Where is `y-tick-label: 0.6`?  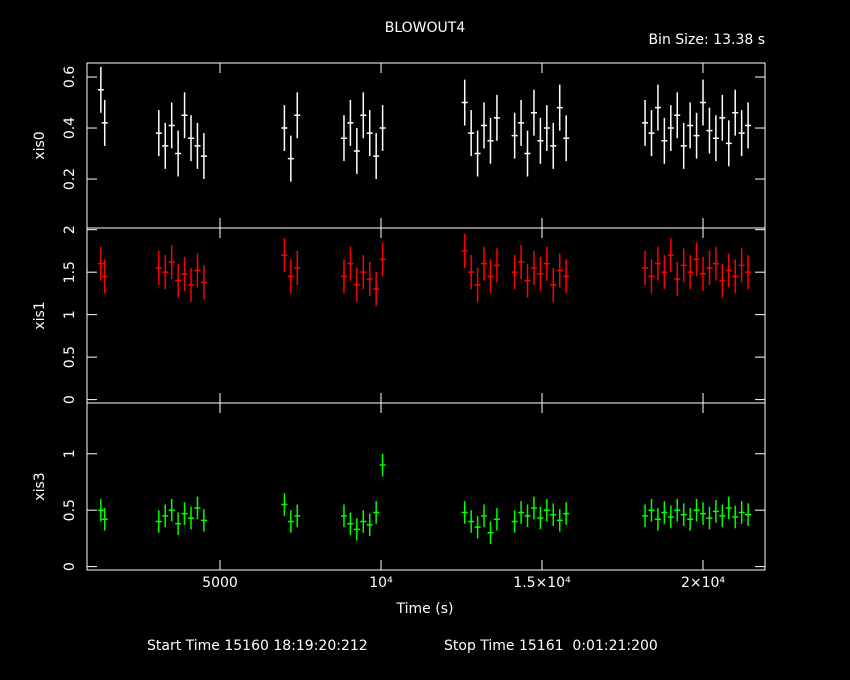 y-tick-label: 0.6 is located at coordinates (70, 77).